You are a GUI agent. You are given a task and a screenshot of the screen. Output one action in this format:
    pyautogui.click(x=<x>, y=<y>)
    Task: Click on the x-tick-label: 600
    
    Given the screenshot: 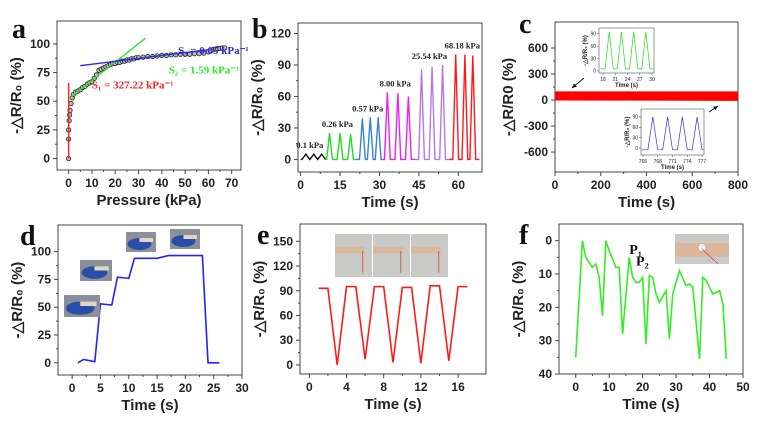 What is the action you would take?
    pyautogui.click(x=692, y=185)
    